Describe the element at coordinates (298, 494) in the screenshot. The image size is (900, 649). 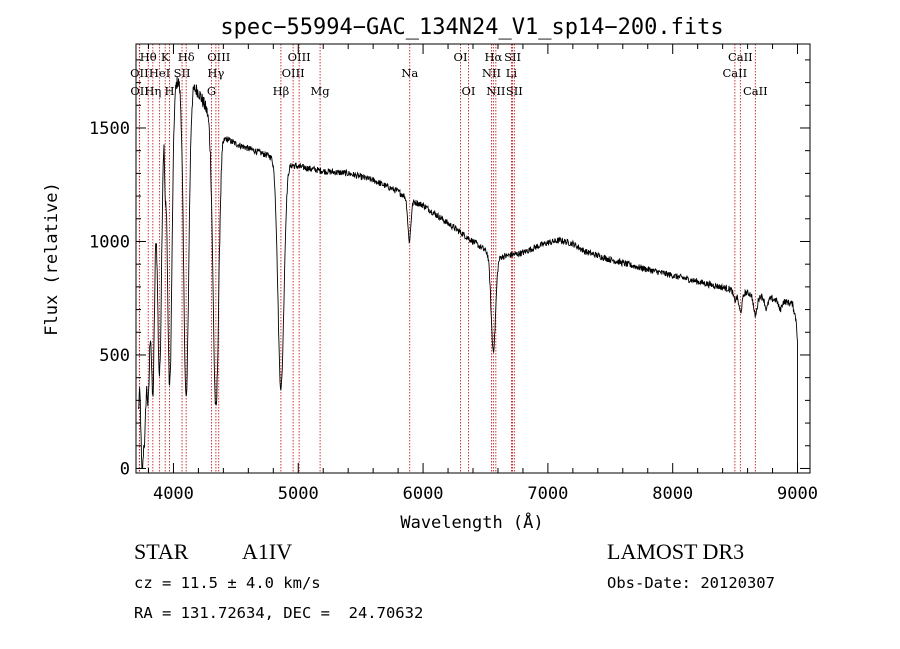
I see `x-tick-label: 5000` at that location.